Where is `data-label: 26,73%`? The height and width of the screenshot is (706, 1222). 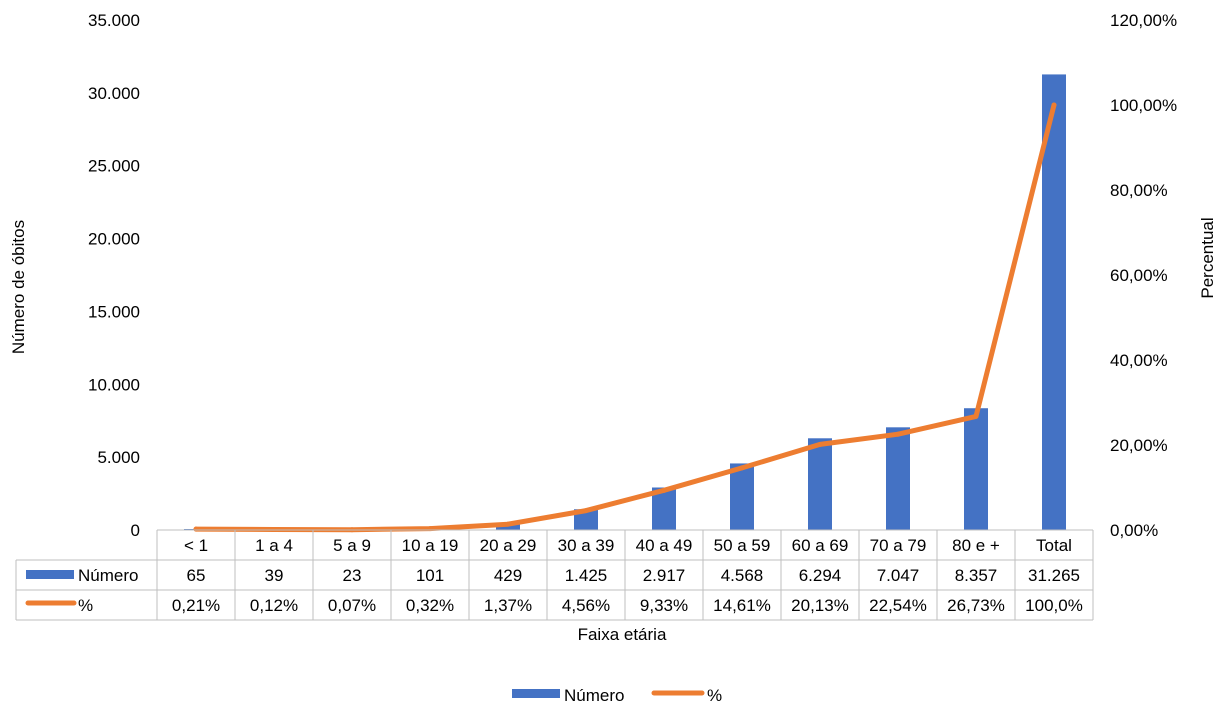
data-label: 26,73% is located at coordinates (976, 605).